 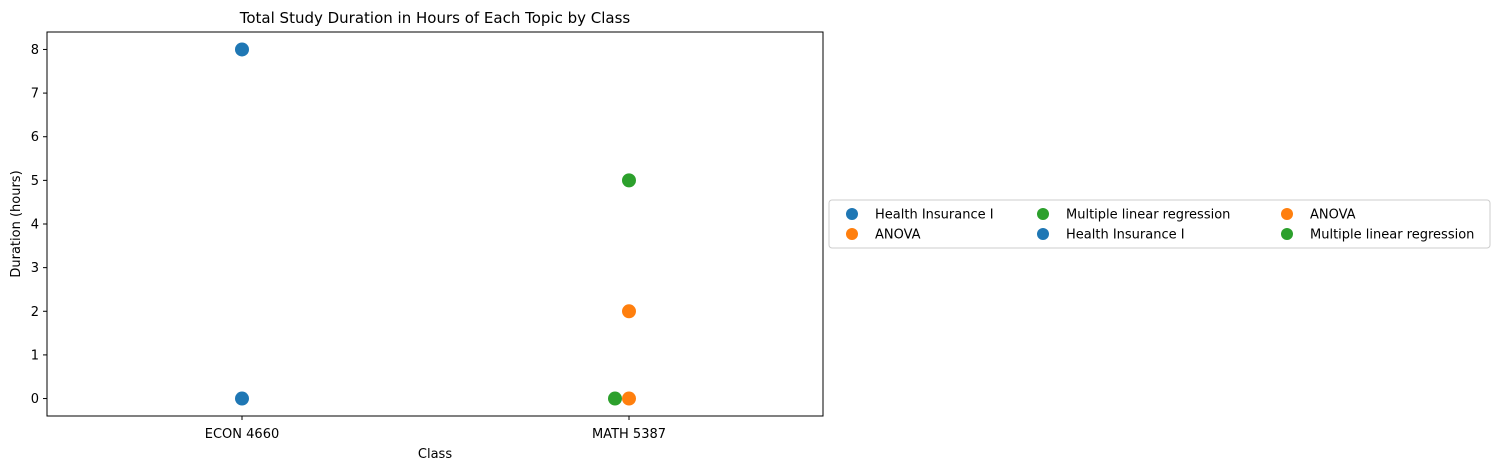 I want to click on x-tick-label: ECON 4660, so click(x=242, y=434).